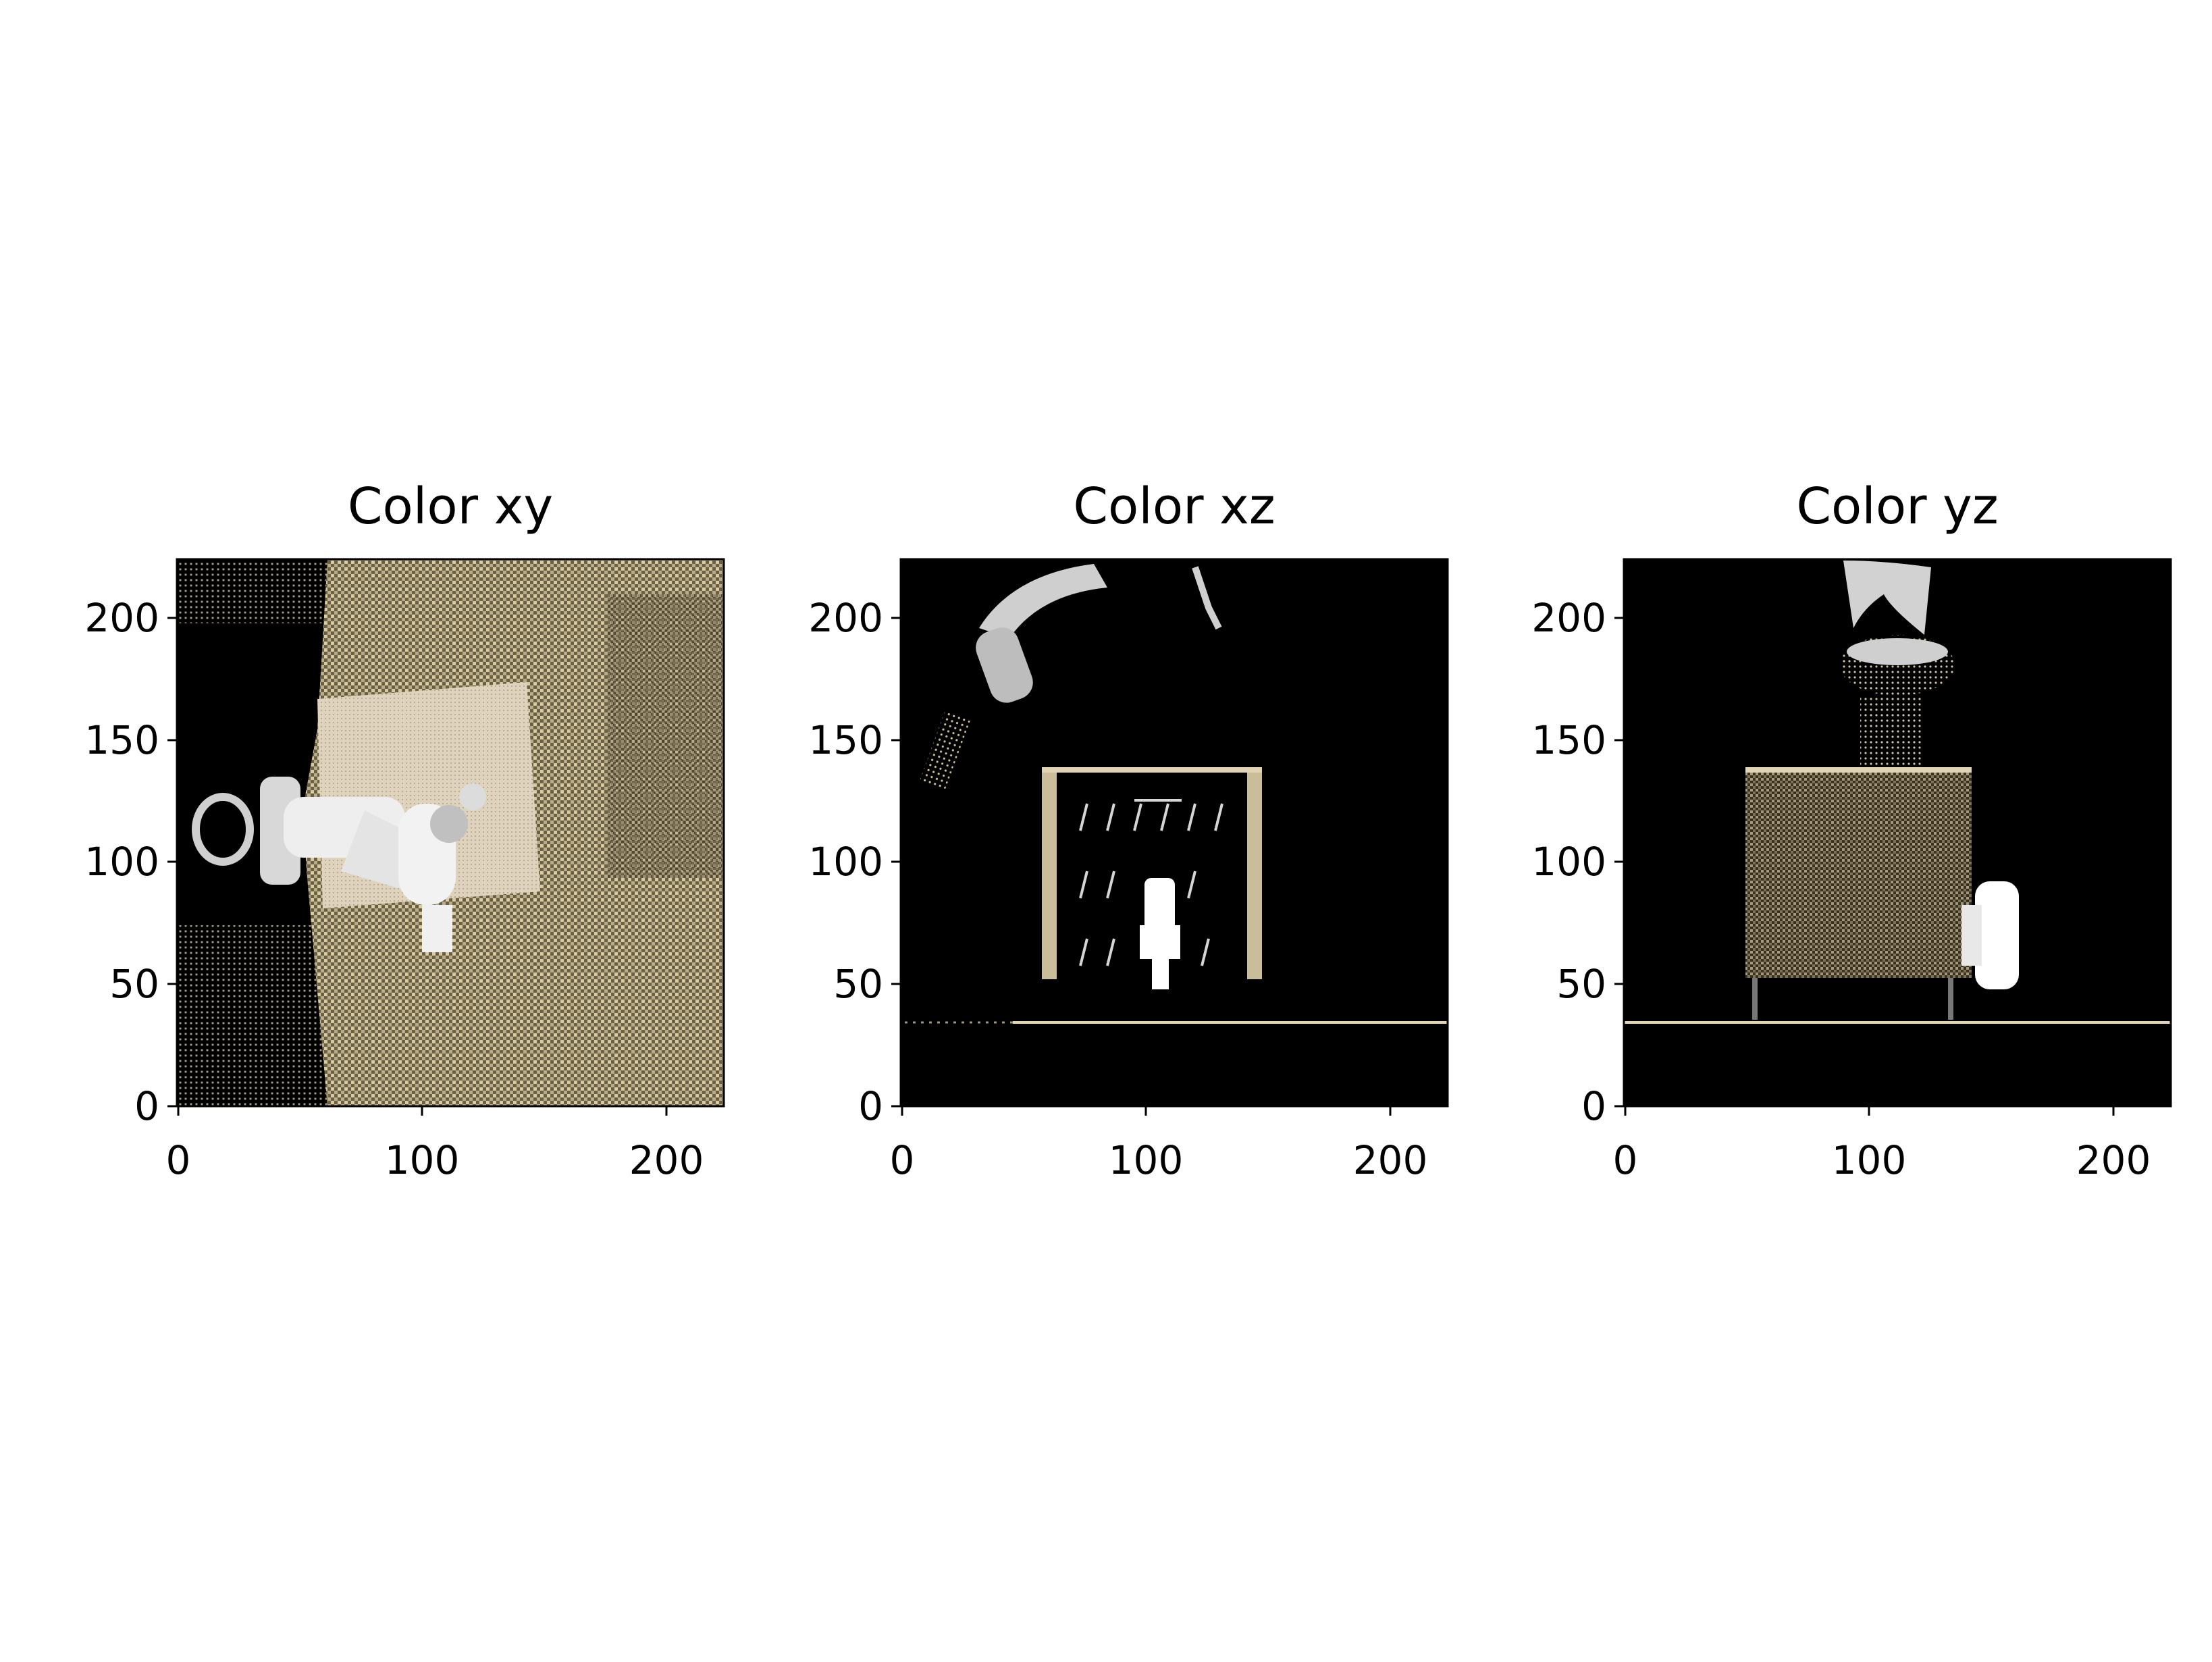 The height and width of the screenshot is (1662, 2212). What do you see at coordinates (1071, 676) in the screenshot?
I see `robot-arm-xz` at bounding box center [1071, 676].